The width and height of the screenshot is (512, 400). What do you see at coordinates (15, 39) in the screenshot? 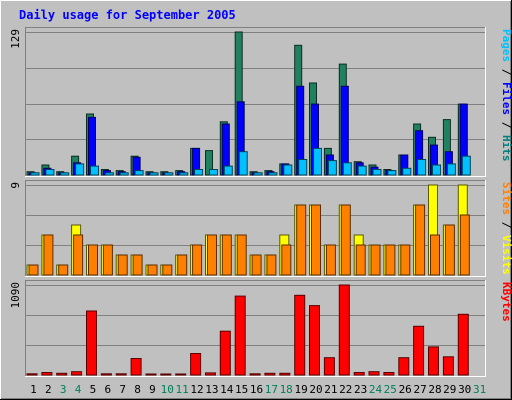
I see `y-max-label: 129` at bounding box center [15, 39].